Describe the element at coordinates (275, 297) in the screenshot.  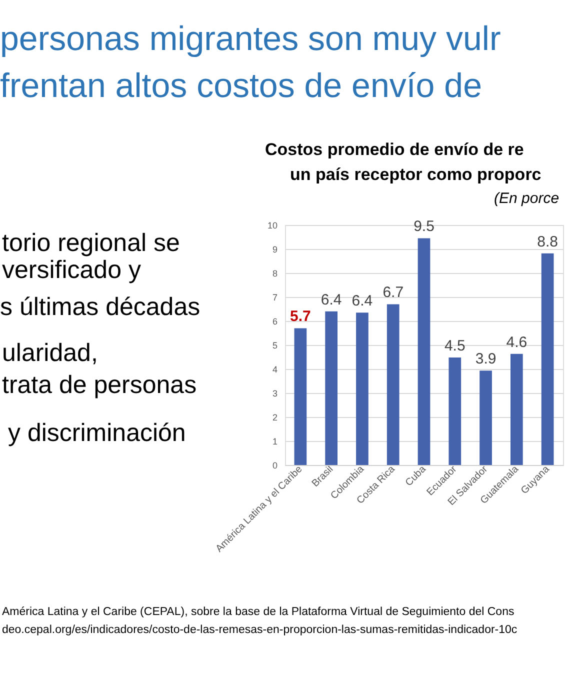
I see `y-tick-label: 7` at that location.